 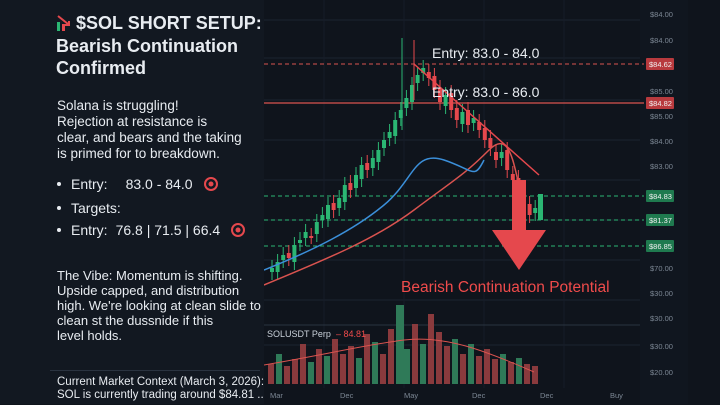 What do you see at coordinates (616, 395) in the screenshot?
I see `x-axis-label: Buy` at bounding box center [616, 395].